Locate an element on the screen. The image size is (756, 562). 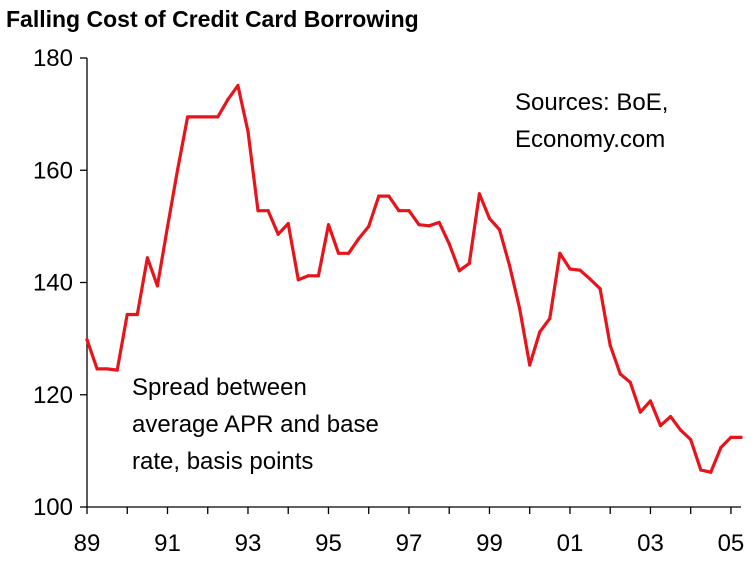
y-ticks: 100 120 140 160 180 is located at coordinates (60, 283).